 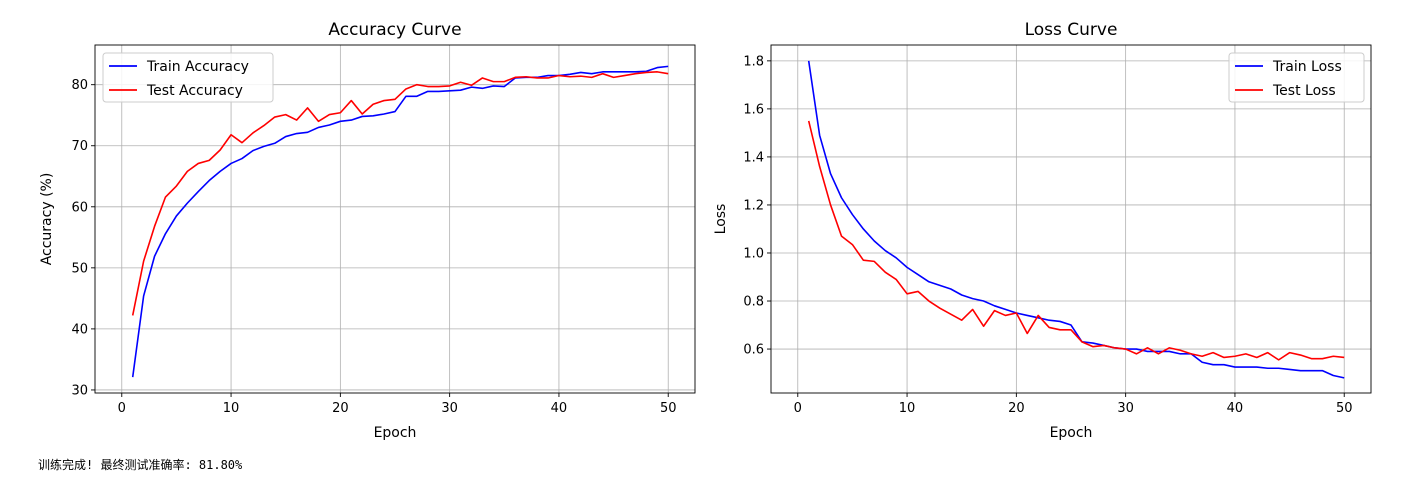 What do you see at coordinates (1071, 30) in the screenshot?
I see `chart-title: Loss Curve` at bounding box center [1071, 30].